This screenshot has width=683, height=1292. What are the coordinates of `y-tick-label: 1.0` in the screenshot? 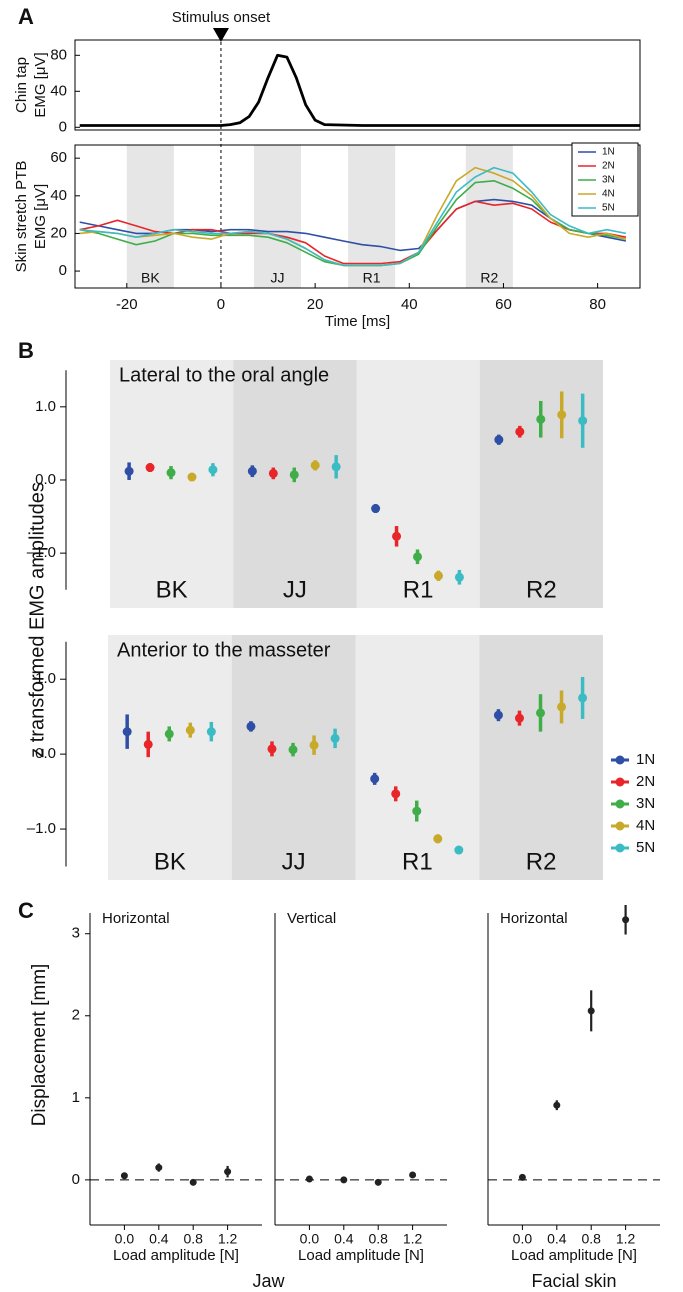 It's located at (45, 406).